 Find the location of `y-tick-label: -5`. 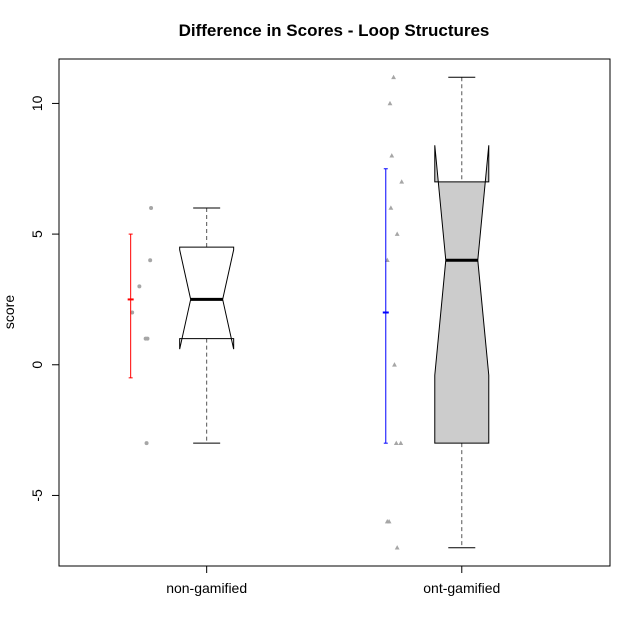

y-tick-label: -5 is located at coordinates (37, 495).